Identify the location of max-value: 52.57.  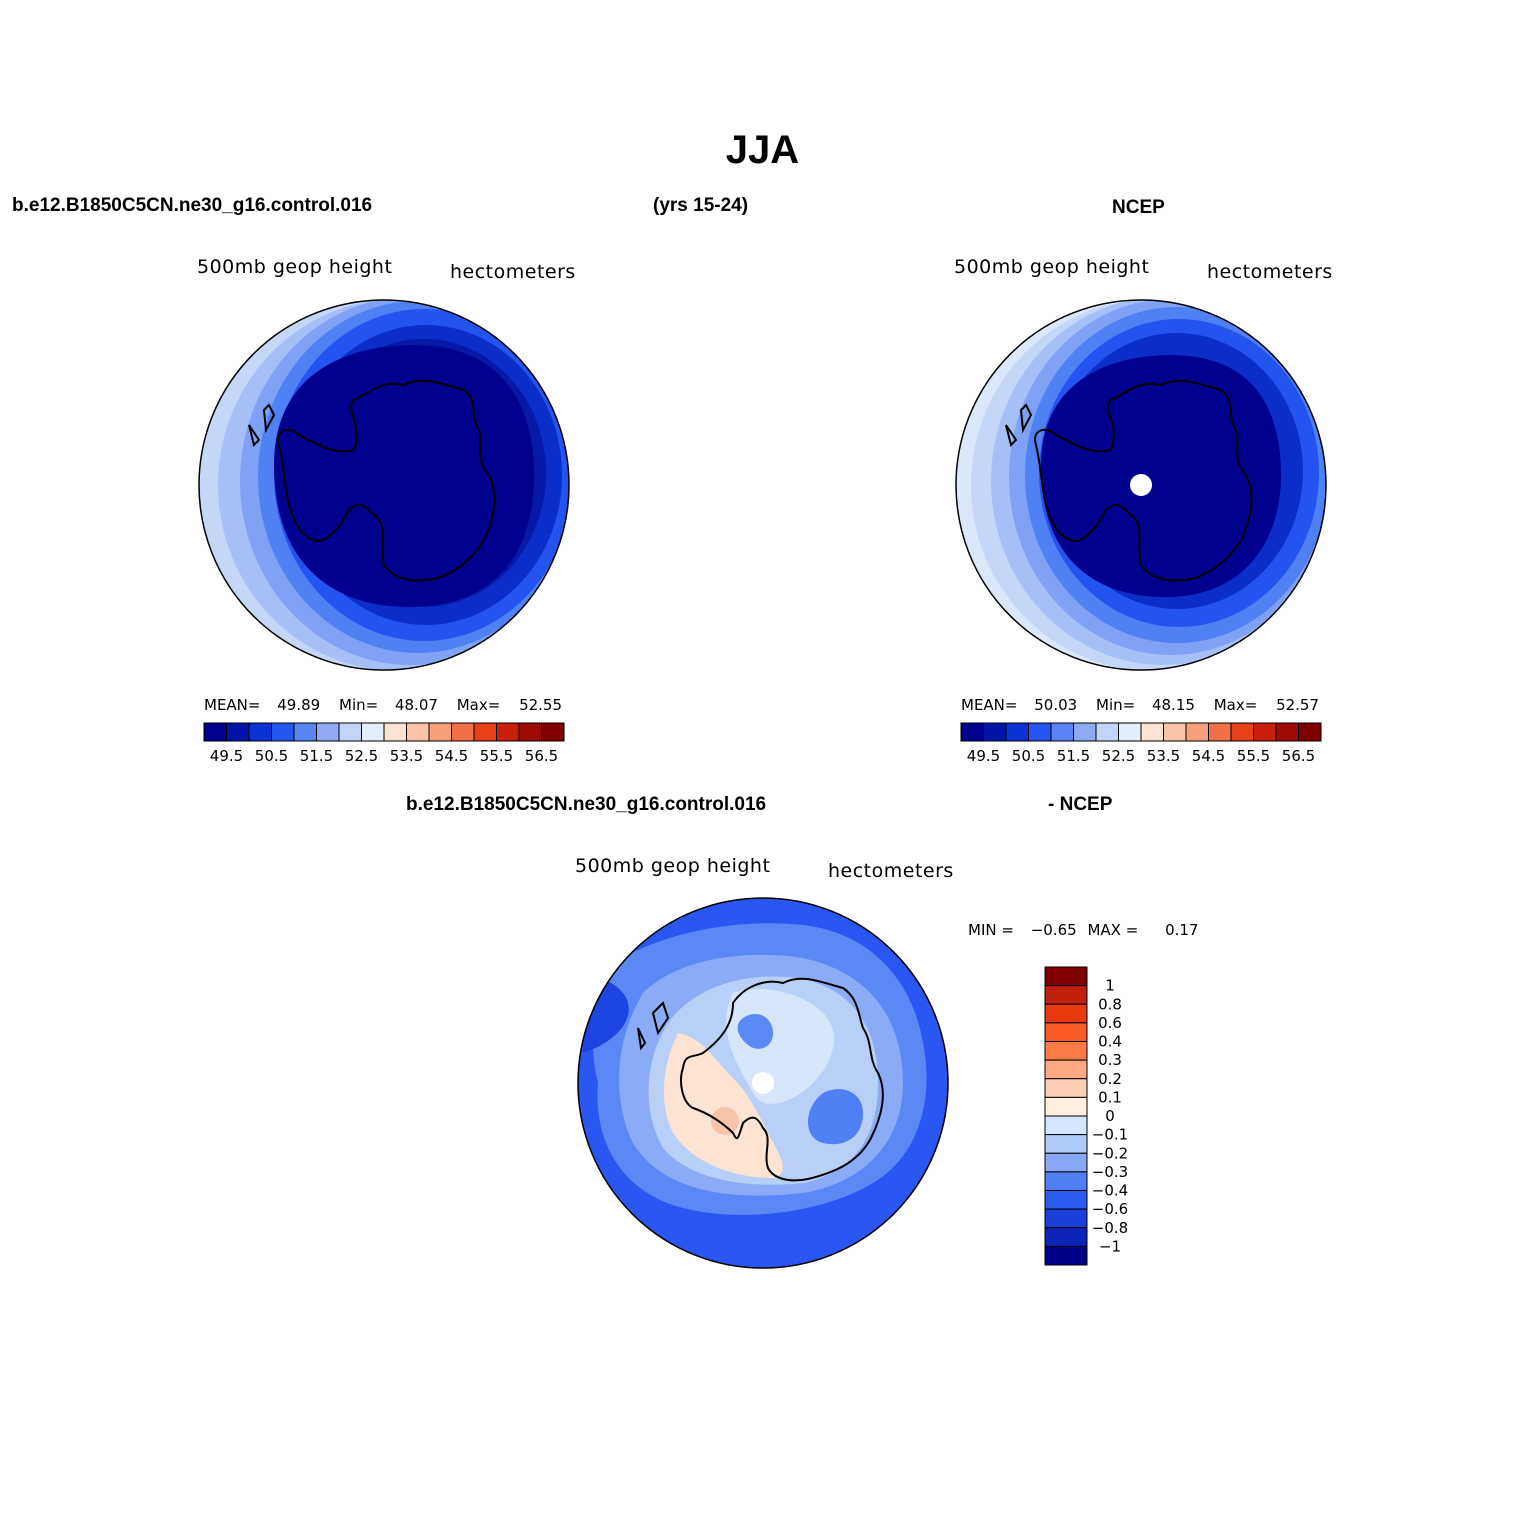
(1298, 705).